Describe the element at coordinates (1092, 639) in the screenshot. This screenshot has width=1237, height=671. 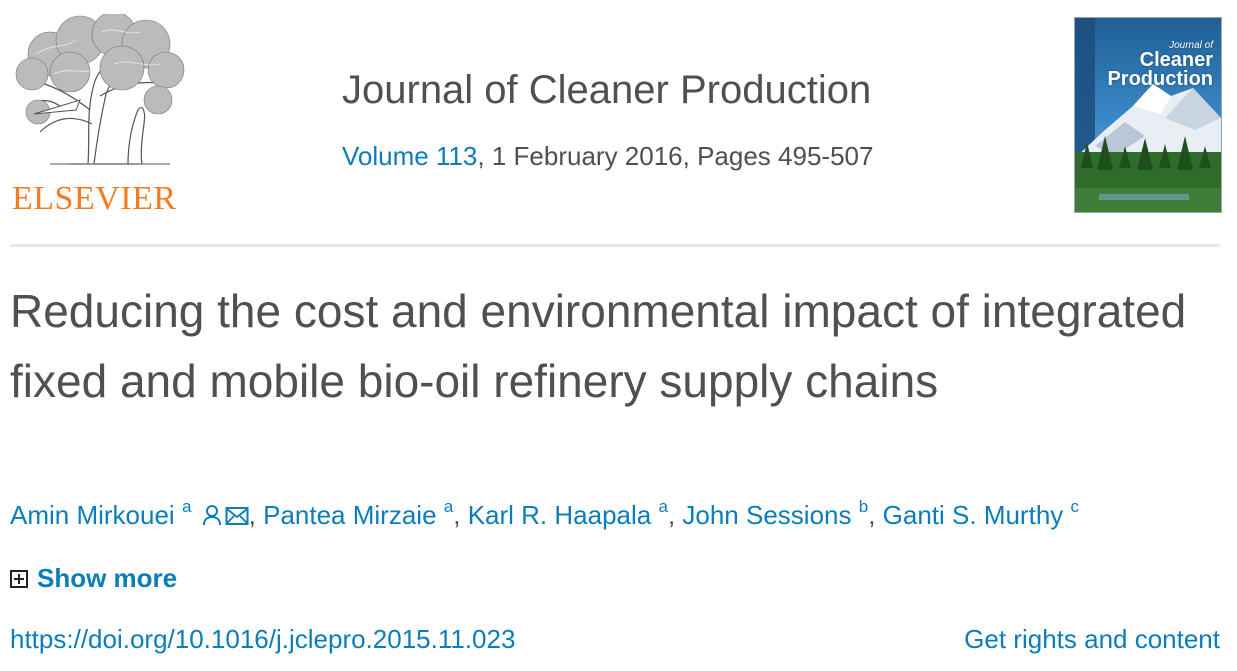
I see `get-rights-link: Get rights and content` at that location.